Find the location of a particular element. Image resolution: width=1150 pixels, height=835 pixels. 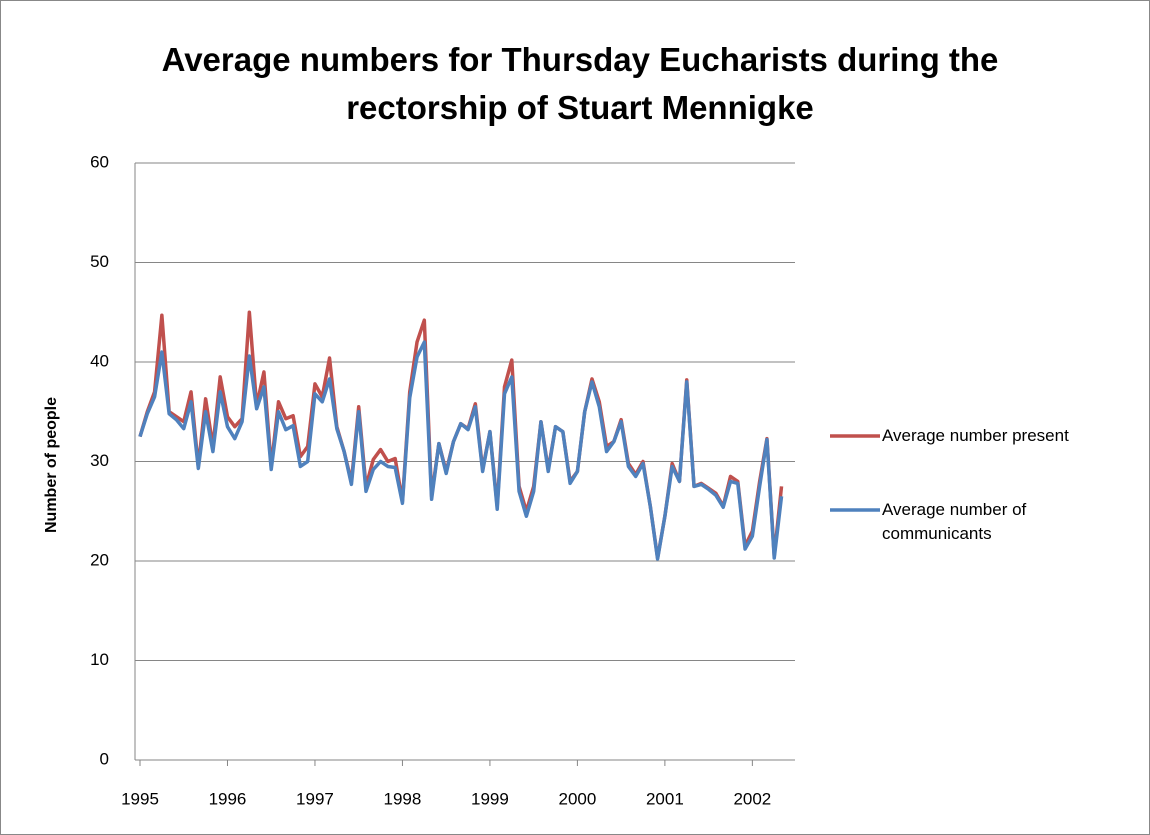

x-tick-label: 2001 is located at coordinates (665, 798).